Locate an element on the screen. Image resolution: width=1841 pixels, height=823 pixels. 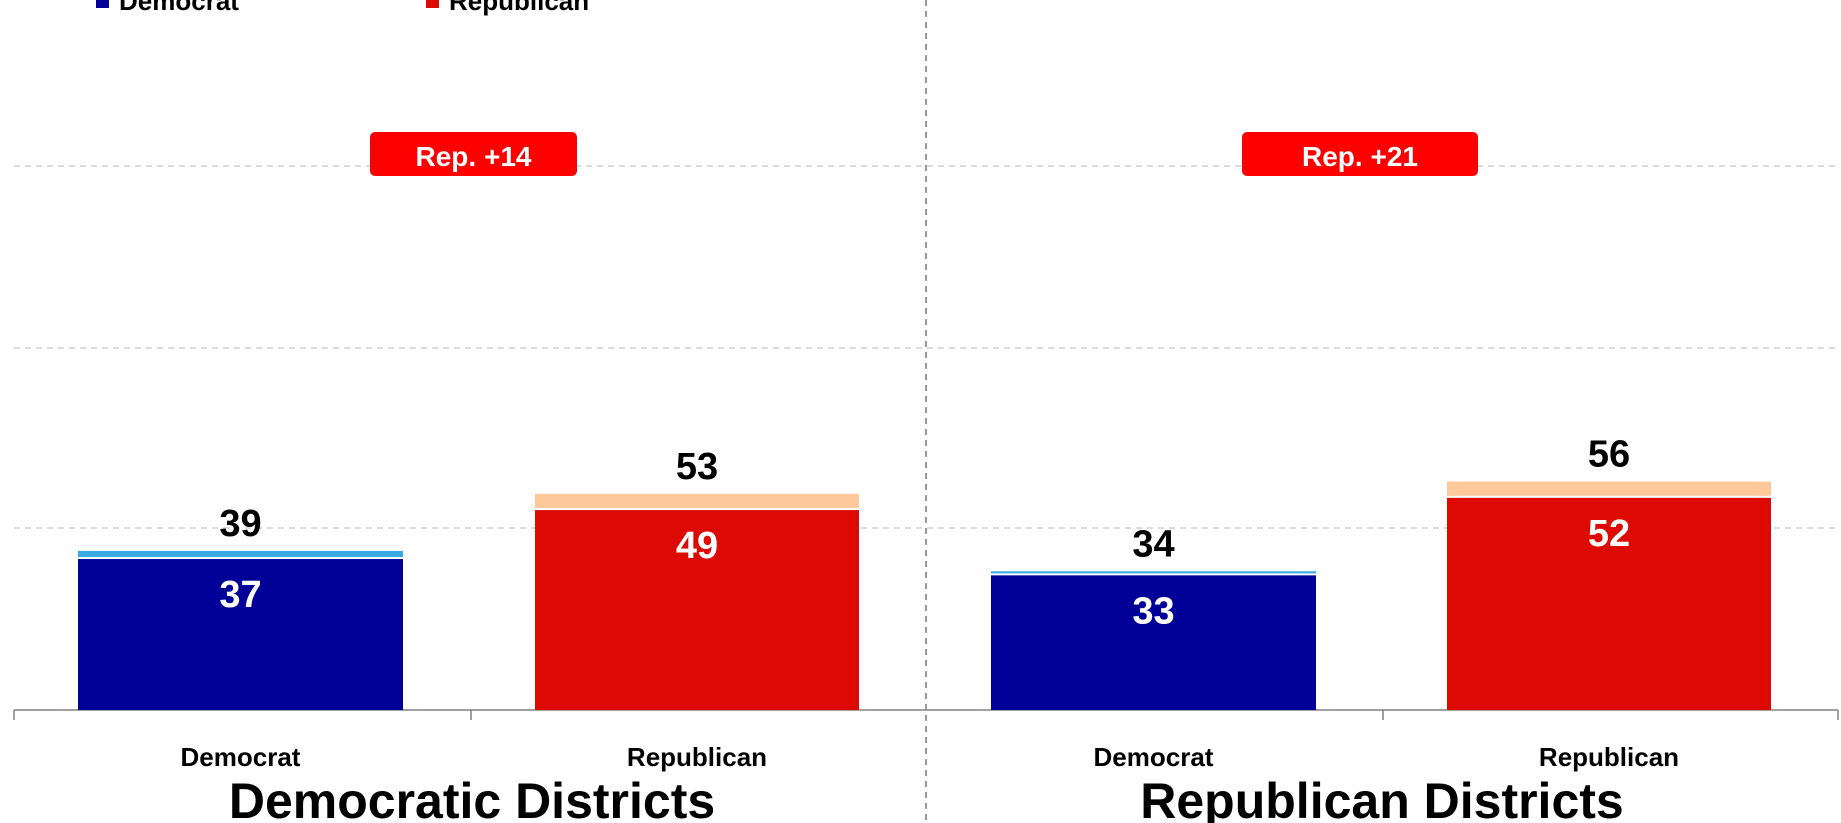
bar-republican-lean-panel2 is located at coordinates (1609, 488).